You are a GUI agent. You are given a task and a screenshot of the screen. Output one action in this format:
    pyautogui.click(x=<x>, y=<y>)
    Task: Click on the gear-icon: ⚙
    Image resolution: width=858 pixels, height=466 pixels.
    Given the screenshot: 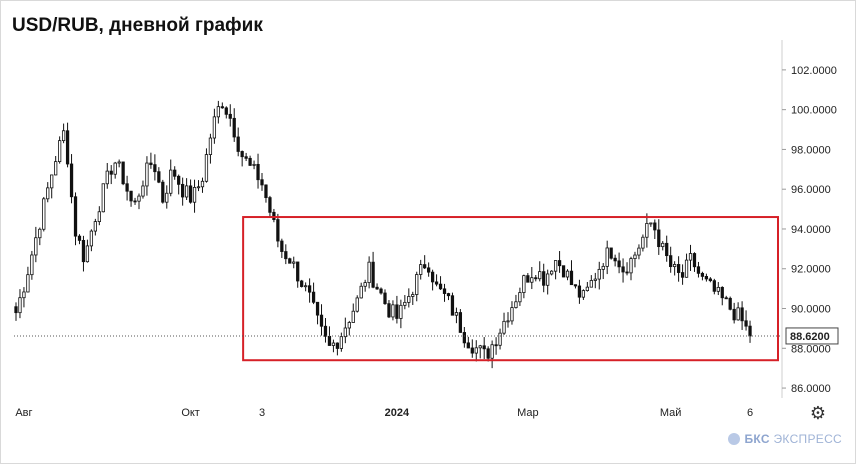 What is the action you would take?
    pyautogui.click(x=818, y=413)
    